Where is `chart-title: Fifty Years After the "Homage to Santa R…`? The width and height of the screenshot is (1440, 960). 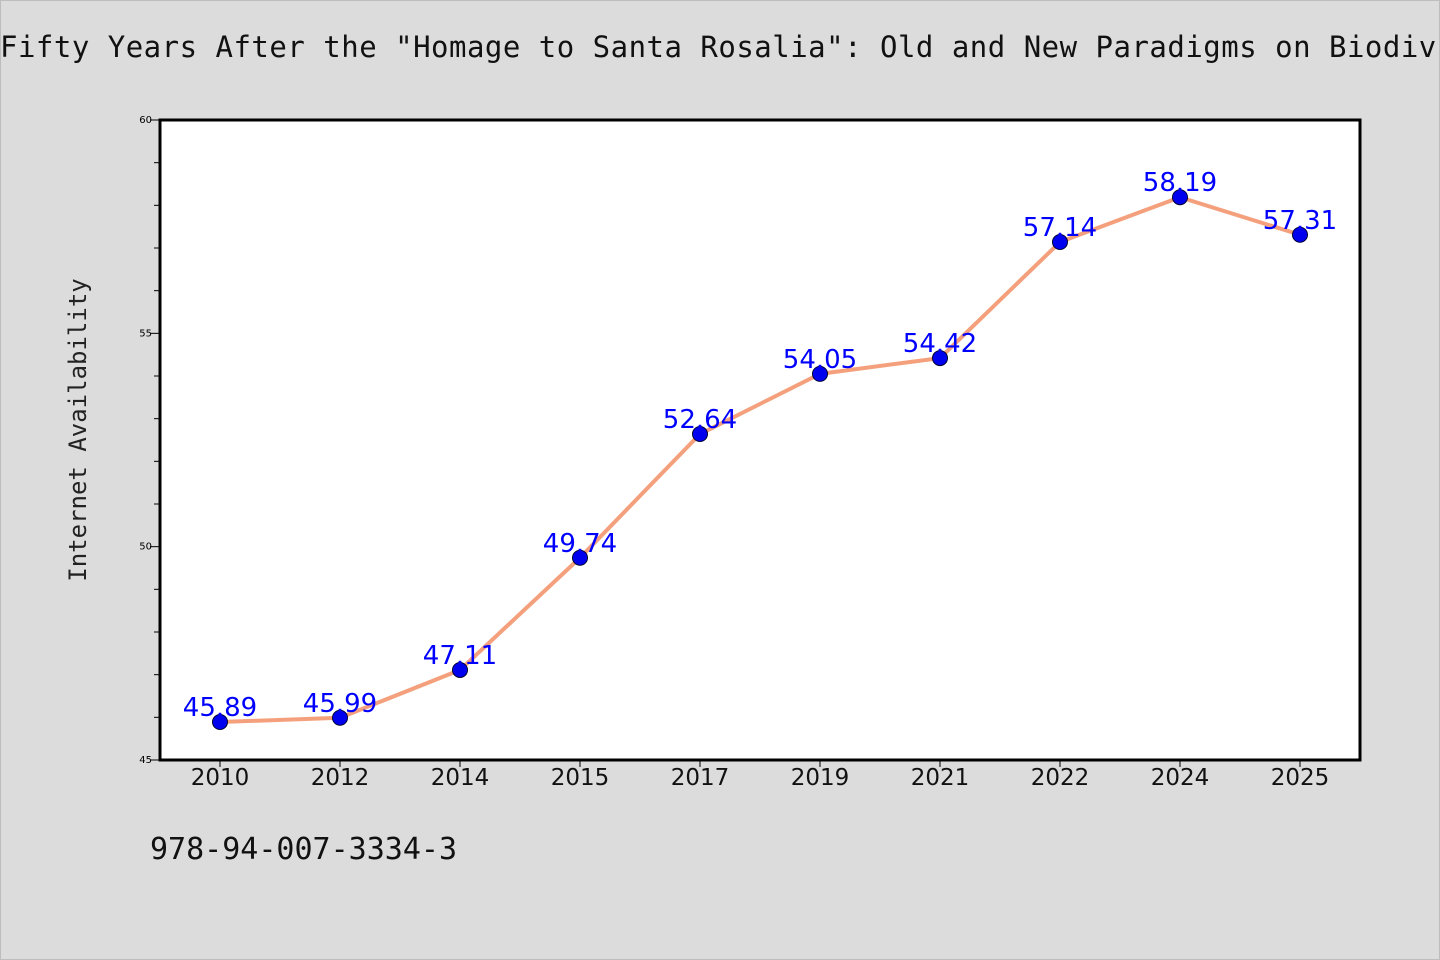
chart-title: Fifty Years After the "Homage to Santa R… is located at coordinates (718, 47).